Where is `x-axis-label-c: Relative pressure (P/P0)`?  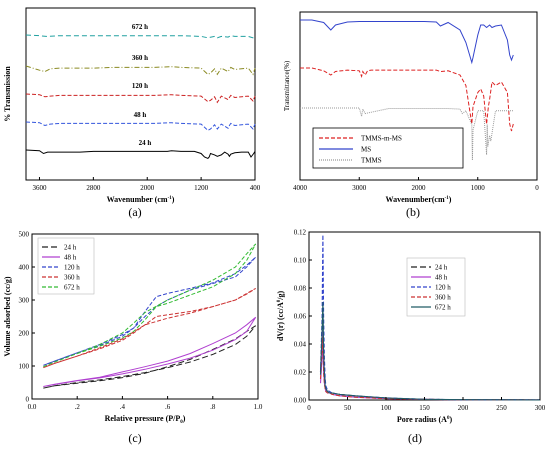 x-axis-label-c: Relative pressure (P/P0) is located at coordinates (145, 419).